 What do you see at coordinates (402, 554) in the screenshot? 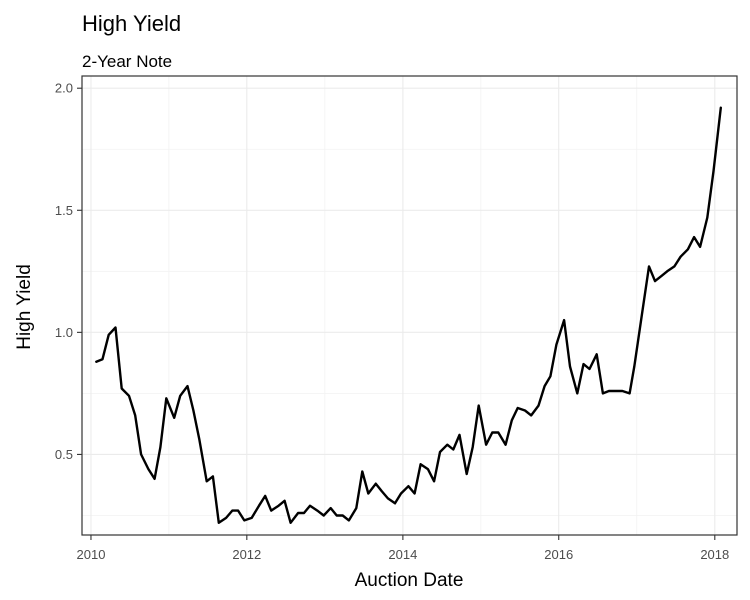
I see `x-tick-label: 2014` at bounding box center [402, 554].